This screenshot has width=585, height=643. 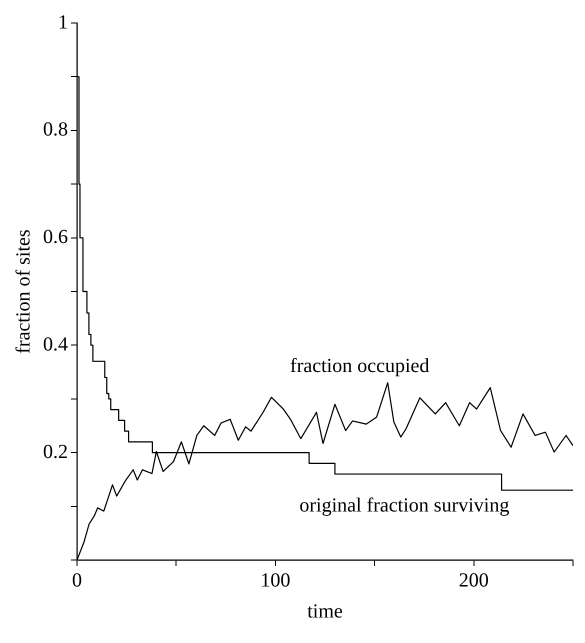 I want to click on y-tick-label: 0.8, so click(x=55, y=129).